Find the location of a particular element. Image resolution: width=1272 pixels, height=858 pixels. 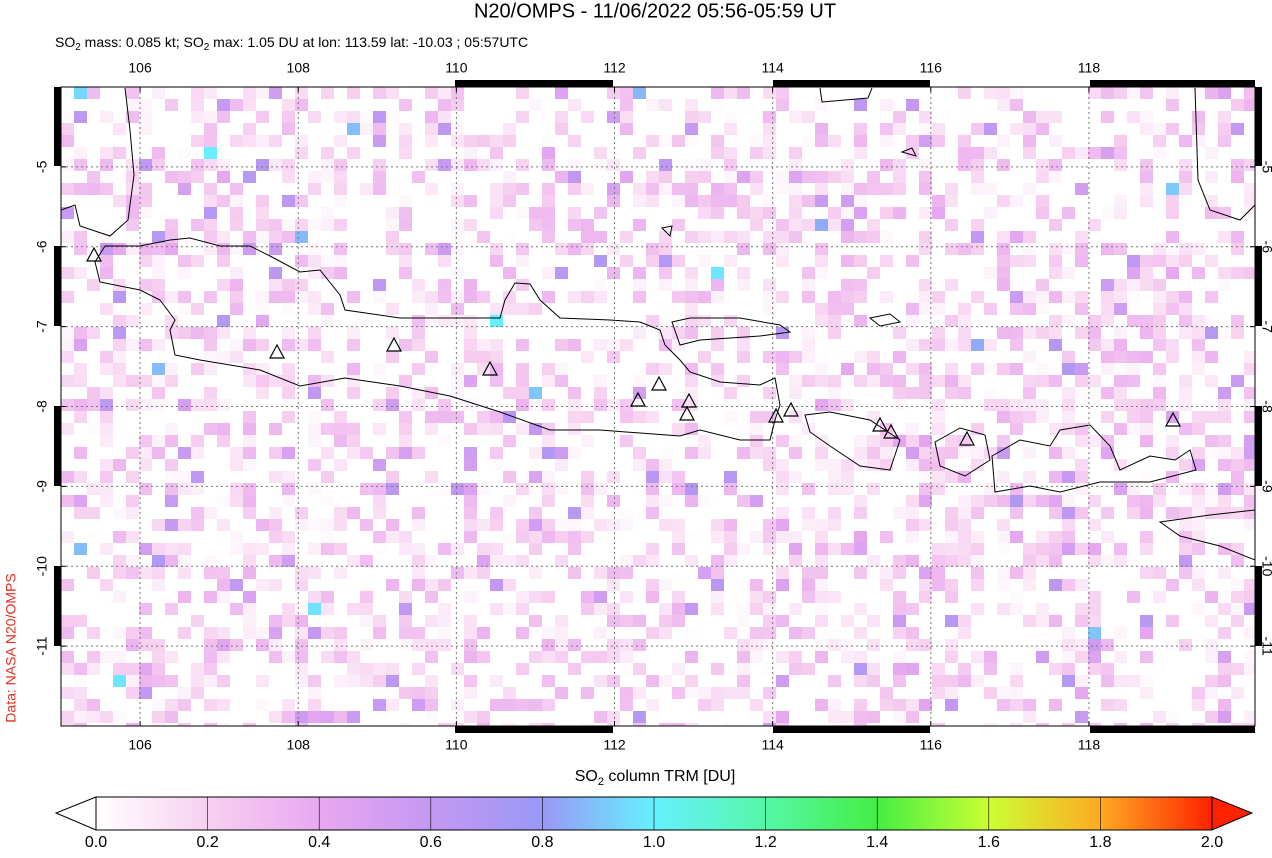

coast-lombok is located at coordinates (962, 452).